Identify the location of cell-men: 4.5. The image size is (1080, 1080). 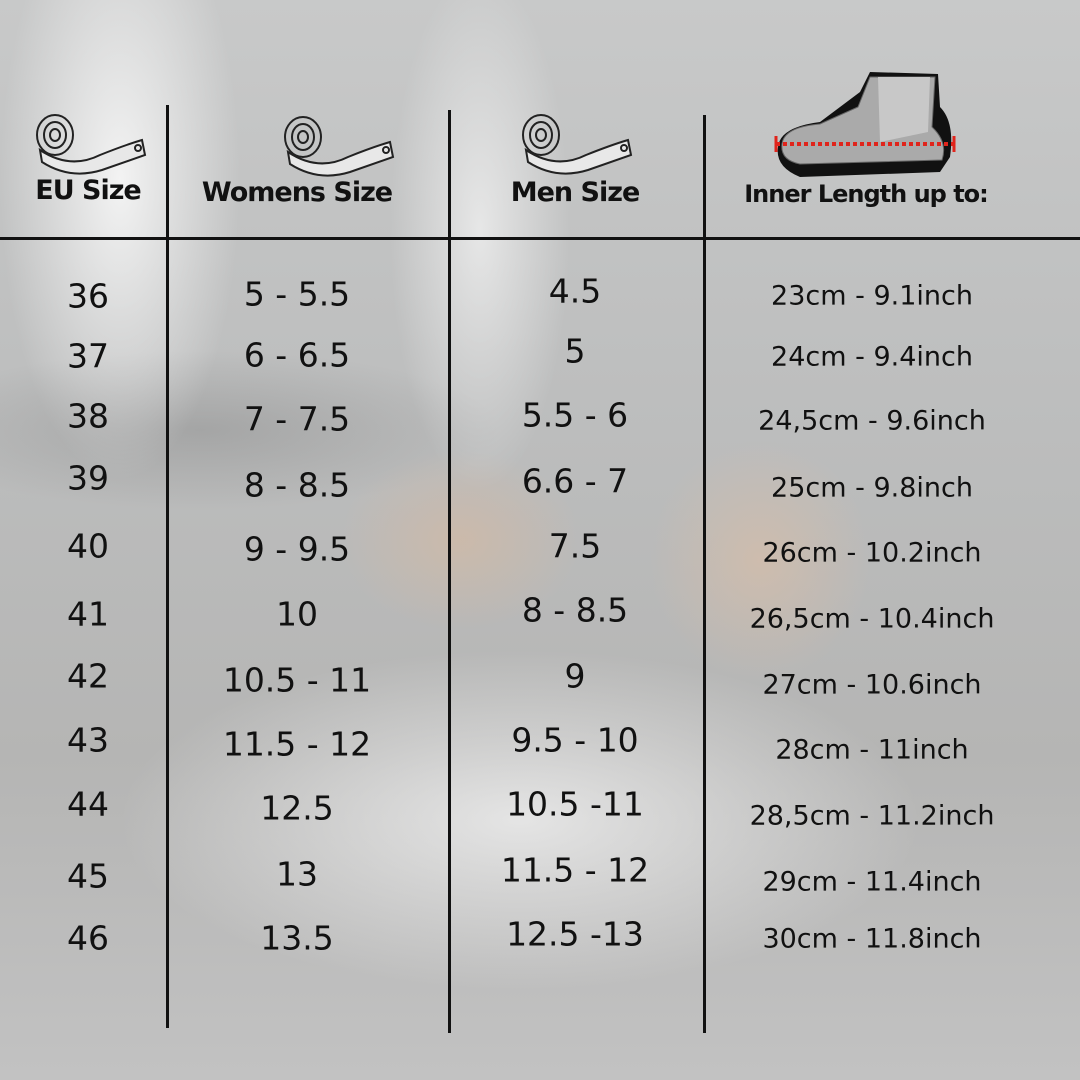
(575, 291).